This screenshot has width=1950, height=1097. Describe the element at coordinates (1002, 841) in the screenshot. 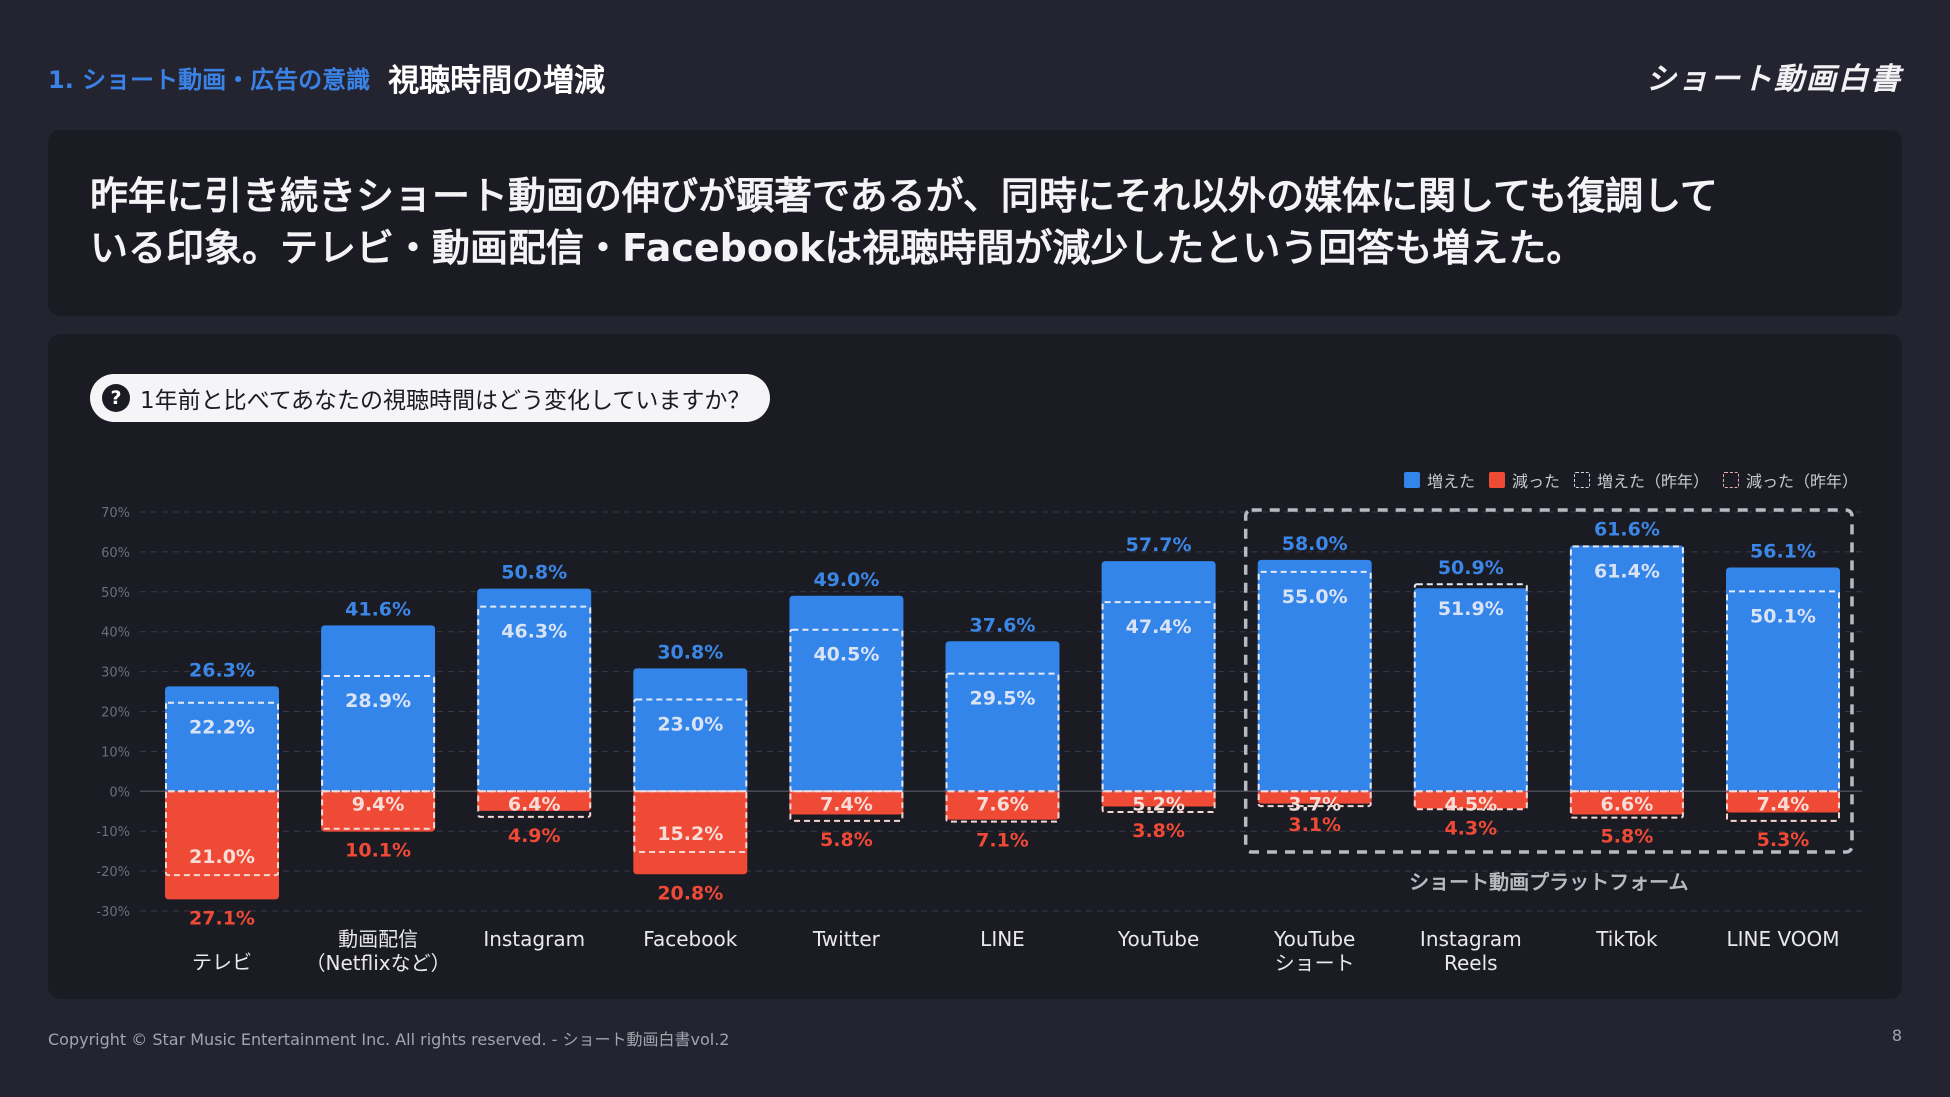

I see `data-label-decrease: 7.1%` at that location.